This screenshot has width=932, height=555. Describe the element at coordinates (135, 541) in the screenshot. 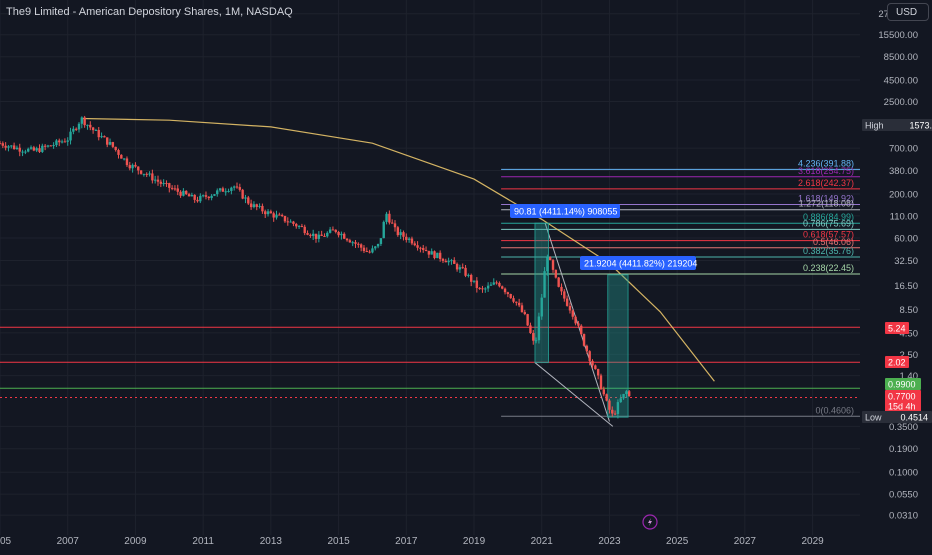

I see `x-tick-label: 2009` at that location.